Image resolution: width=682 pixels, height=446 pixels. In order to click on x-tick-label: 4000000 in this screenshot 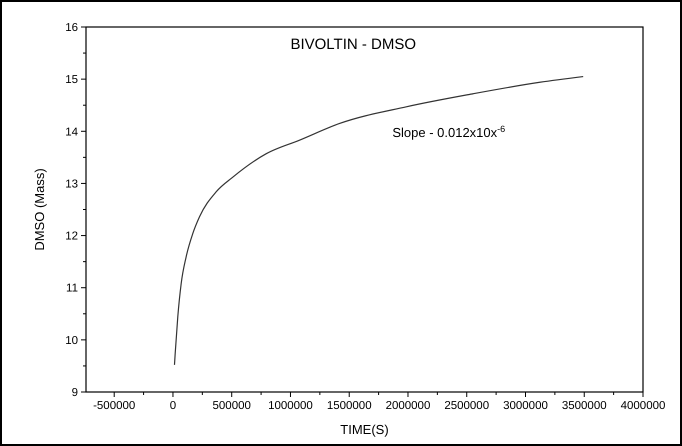, I will do `click(643, 406)`.